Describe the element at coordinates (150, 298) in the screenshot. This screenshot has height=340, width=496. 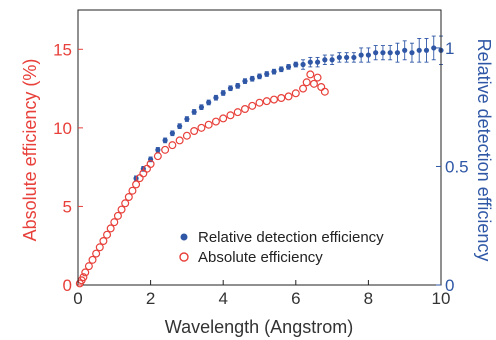
I see `x-tick-label: 2` at that location.